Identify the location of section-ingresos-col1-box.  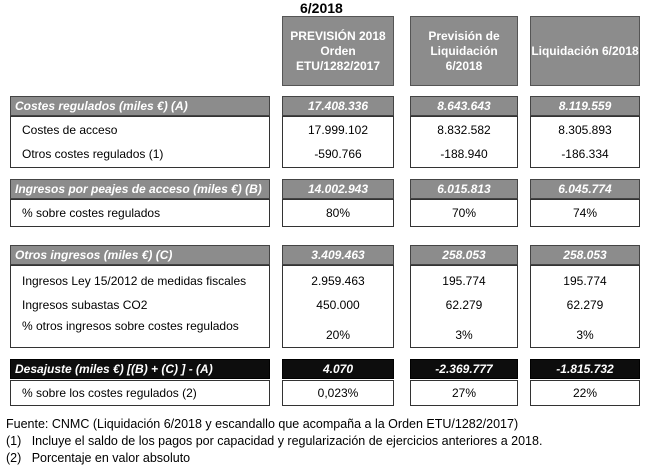
(338, 213).